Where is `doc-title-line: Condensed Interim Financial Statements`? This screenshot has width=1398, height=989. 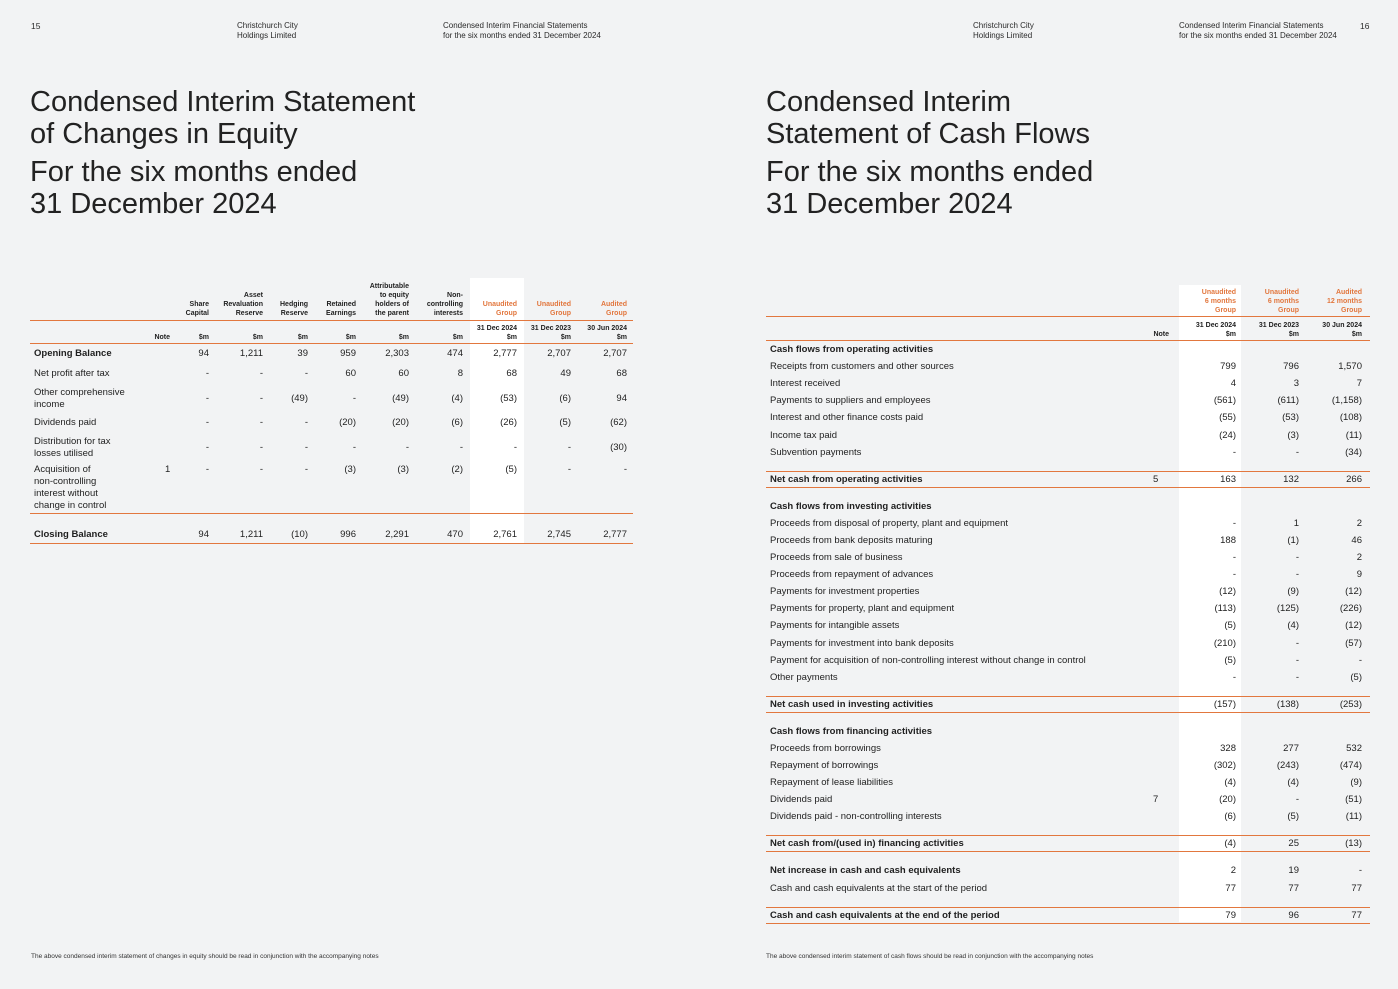 doc-title-line: Condensed Interim Financial Statements is located at coordinates (1251, 25).